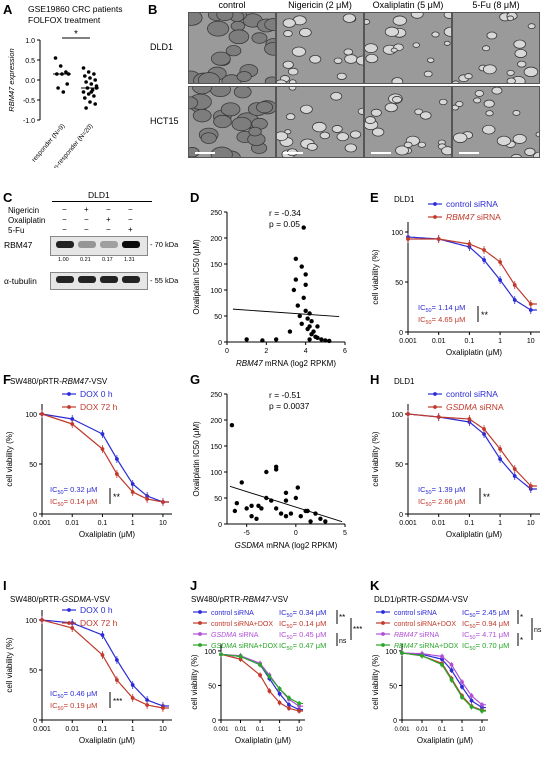  I want to click on E-xtick-label: 10, so click(531, 341).